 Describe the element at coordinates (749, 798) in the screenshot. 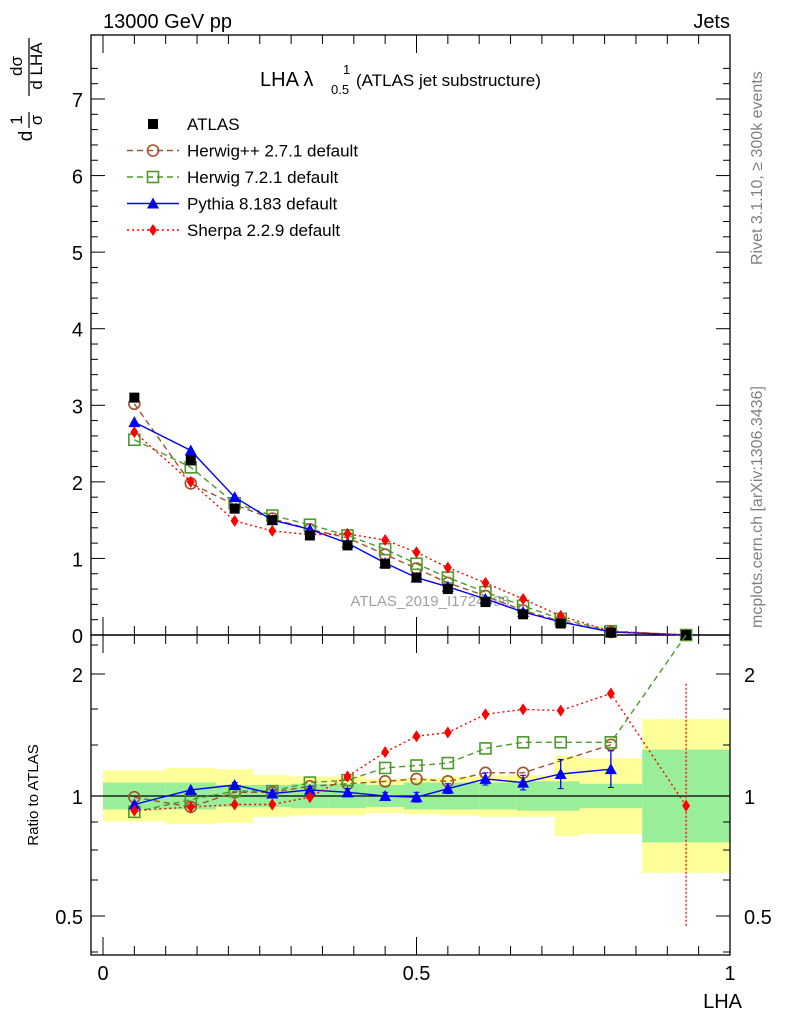

I see `ratio-tick-label-right: 1` at that location.